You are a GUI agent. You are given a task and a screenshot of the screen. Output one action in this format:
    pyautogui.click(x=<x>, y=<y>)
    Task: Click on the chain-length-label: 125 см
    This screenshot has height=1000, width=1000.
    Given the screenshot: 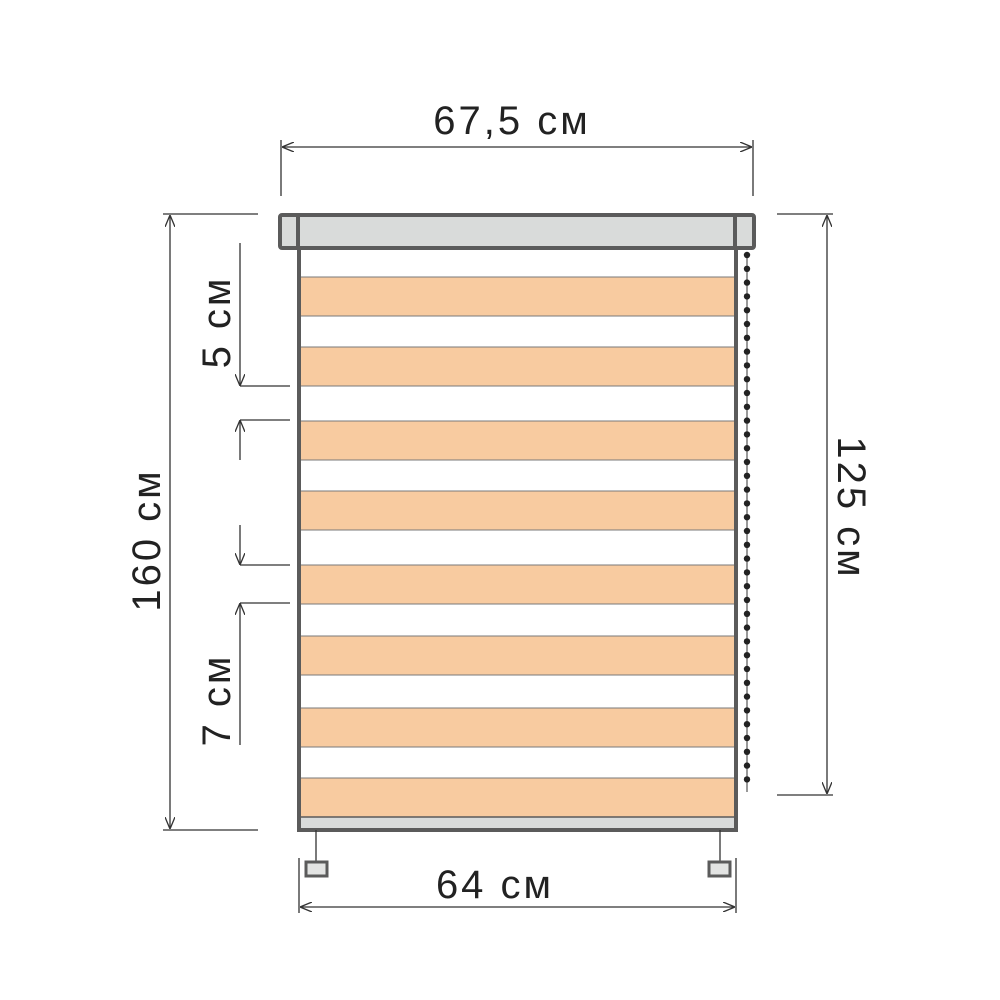 What is the action you would take?
    pyautogui.click(x=851, y=507)
    